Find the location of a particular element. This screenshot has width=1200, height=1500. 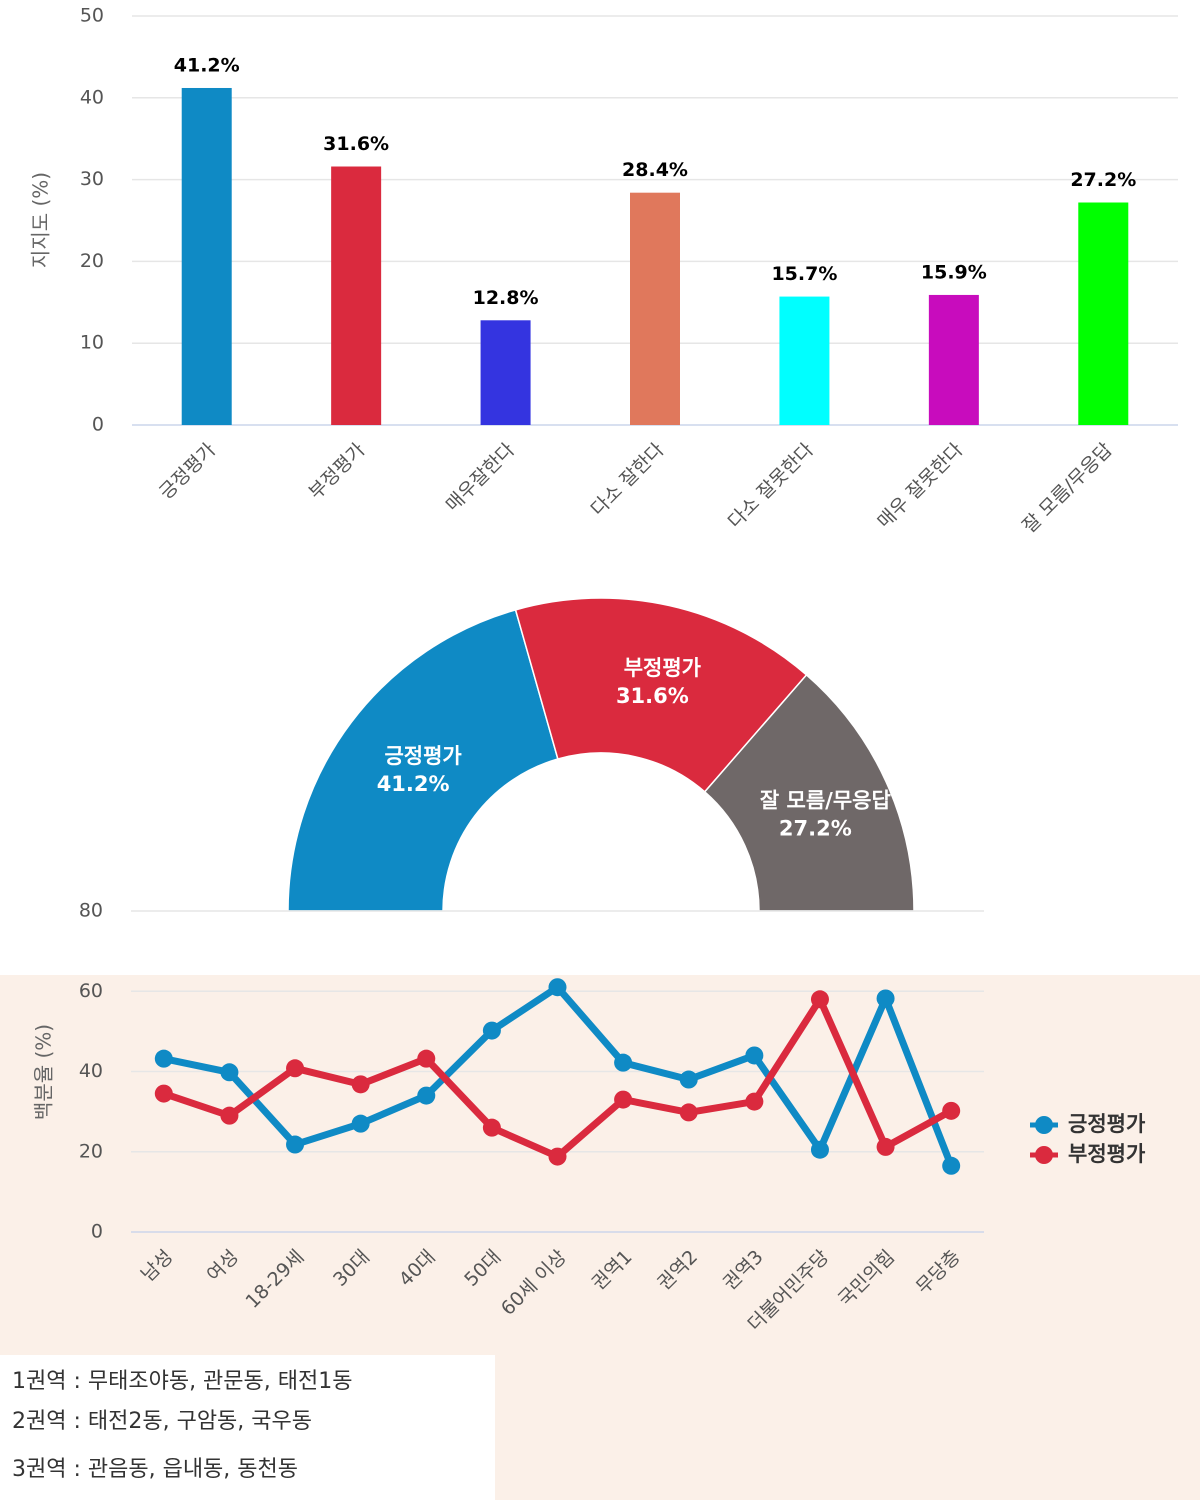

slice-label: 잘 모름/무응답 is located at coordinates (825, 800).